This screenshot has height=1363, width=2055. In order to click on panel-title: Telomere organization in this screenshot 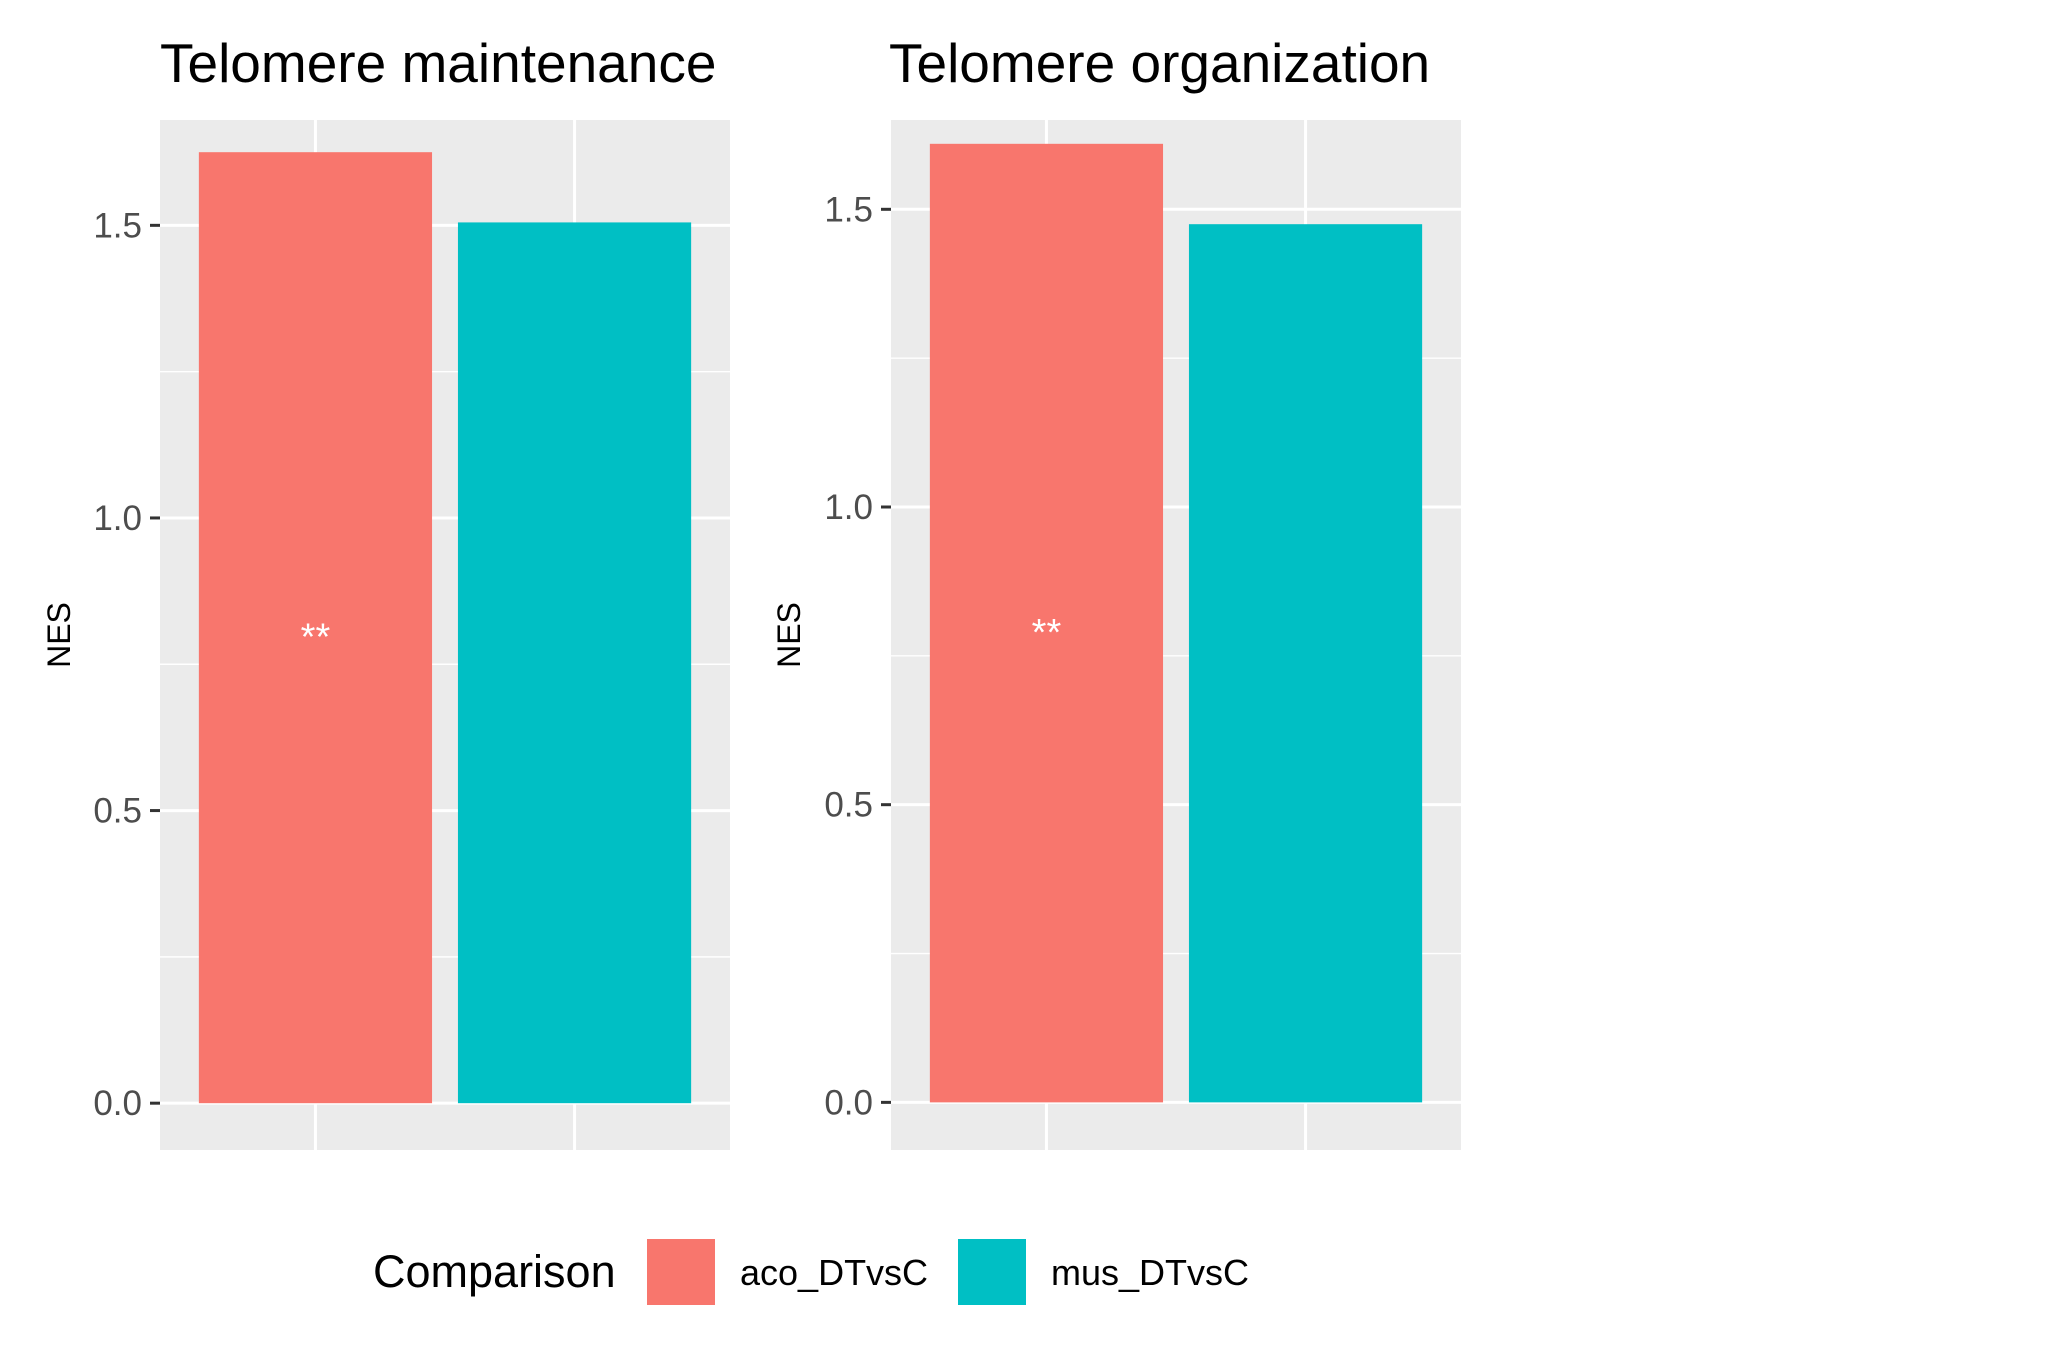, I will do `click(1159, 63)`.